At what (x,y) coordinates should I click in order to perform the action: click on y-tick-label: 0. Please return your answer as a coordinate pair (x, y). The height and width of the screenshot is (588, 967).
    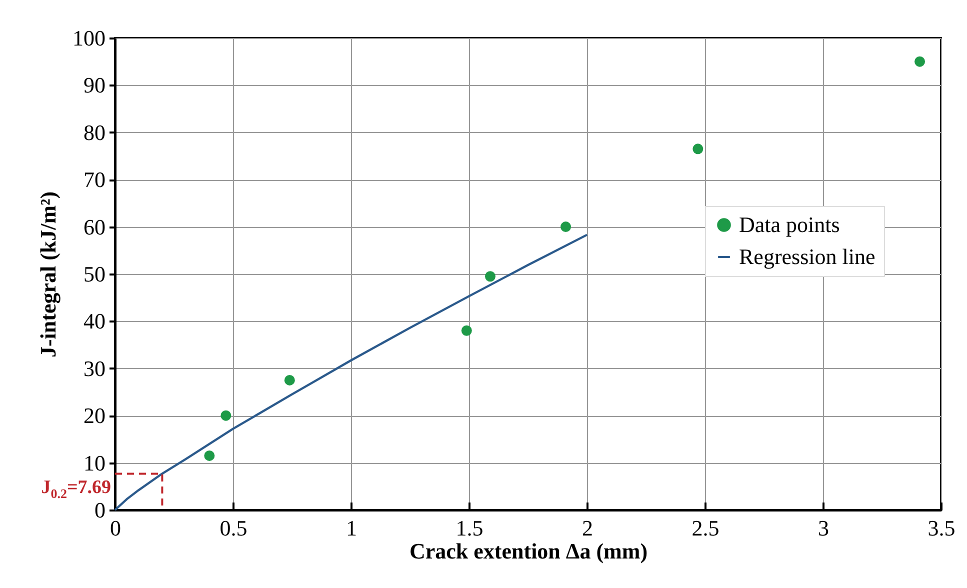
    Looking at the image, I should click on (100, 510).